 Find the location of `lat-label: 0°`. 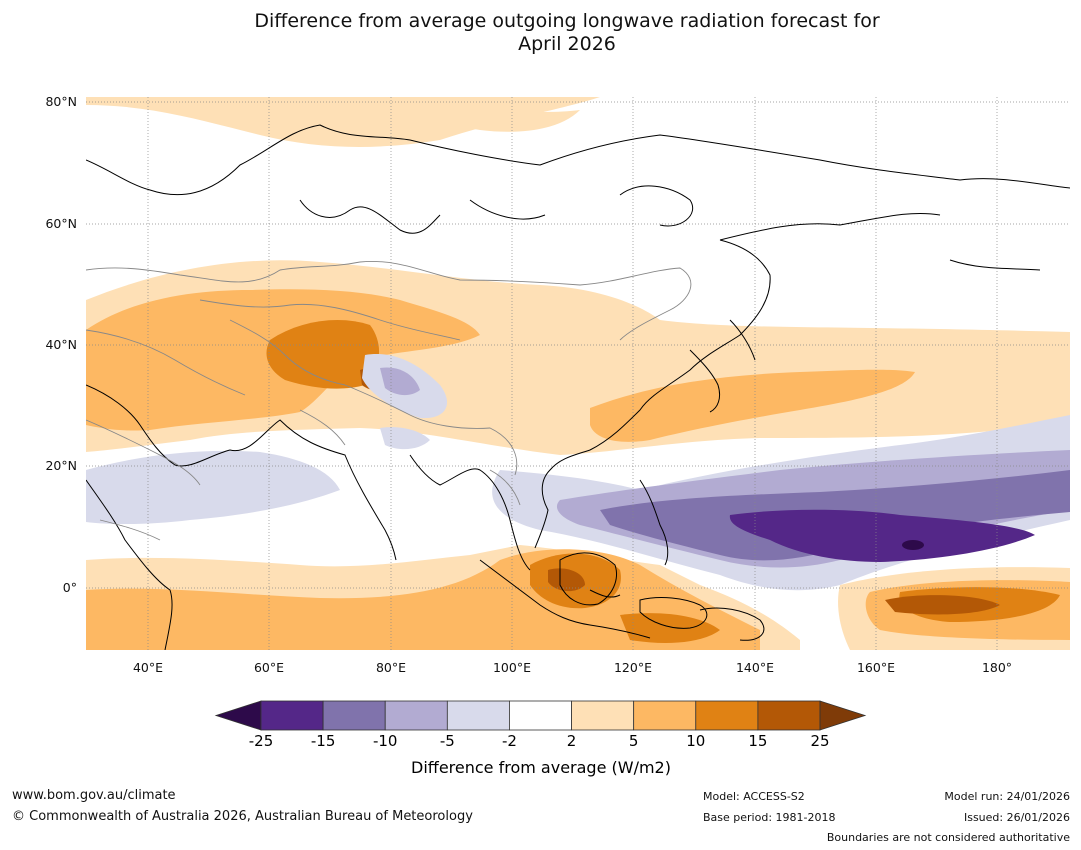

lat-label: 0° is located at coordinates (69, 587).